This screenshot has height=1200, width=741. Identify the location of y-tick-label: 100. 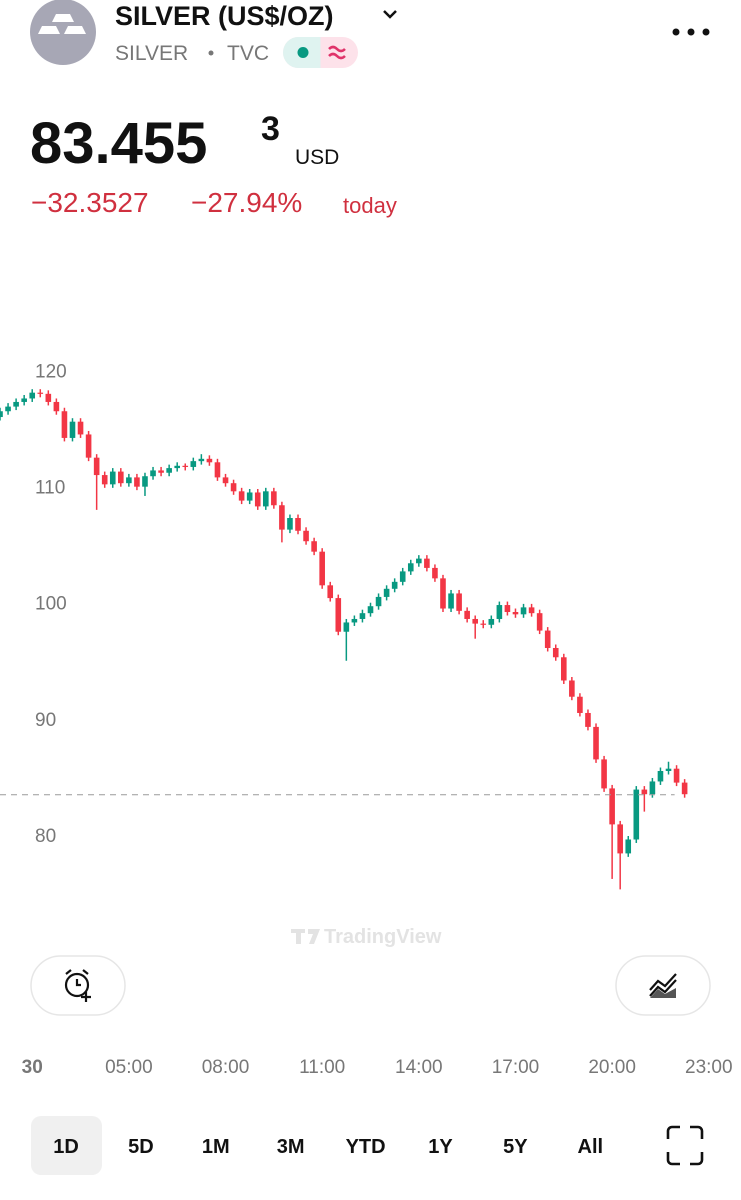
(51, 604).